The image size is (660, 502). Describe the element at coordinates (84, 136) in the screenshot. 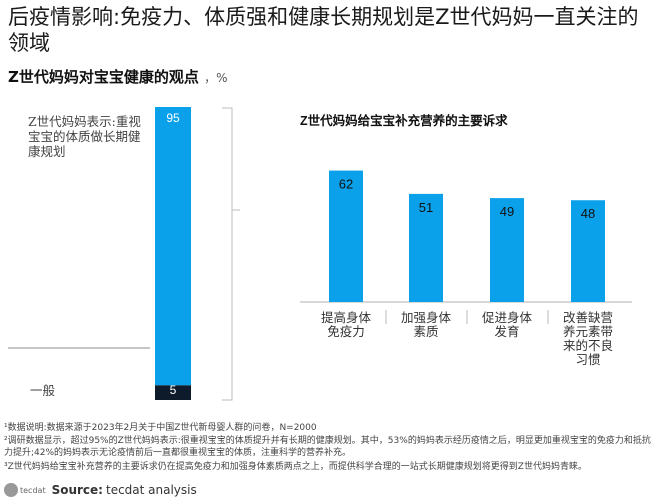

I see `stack-label-important: Z世代妈妈表示:重视宝宝的体质做长期健康规划` at that location.